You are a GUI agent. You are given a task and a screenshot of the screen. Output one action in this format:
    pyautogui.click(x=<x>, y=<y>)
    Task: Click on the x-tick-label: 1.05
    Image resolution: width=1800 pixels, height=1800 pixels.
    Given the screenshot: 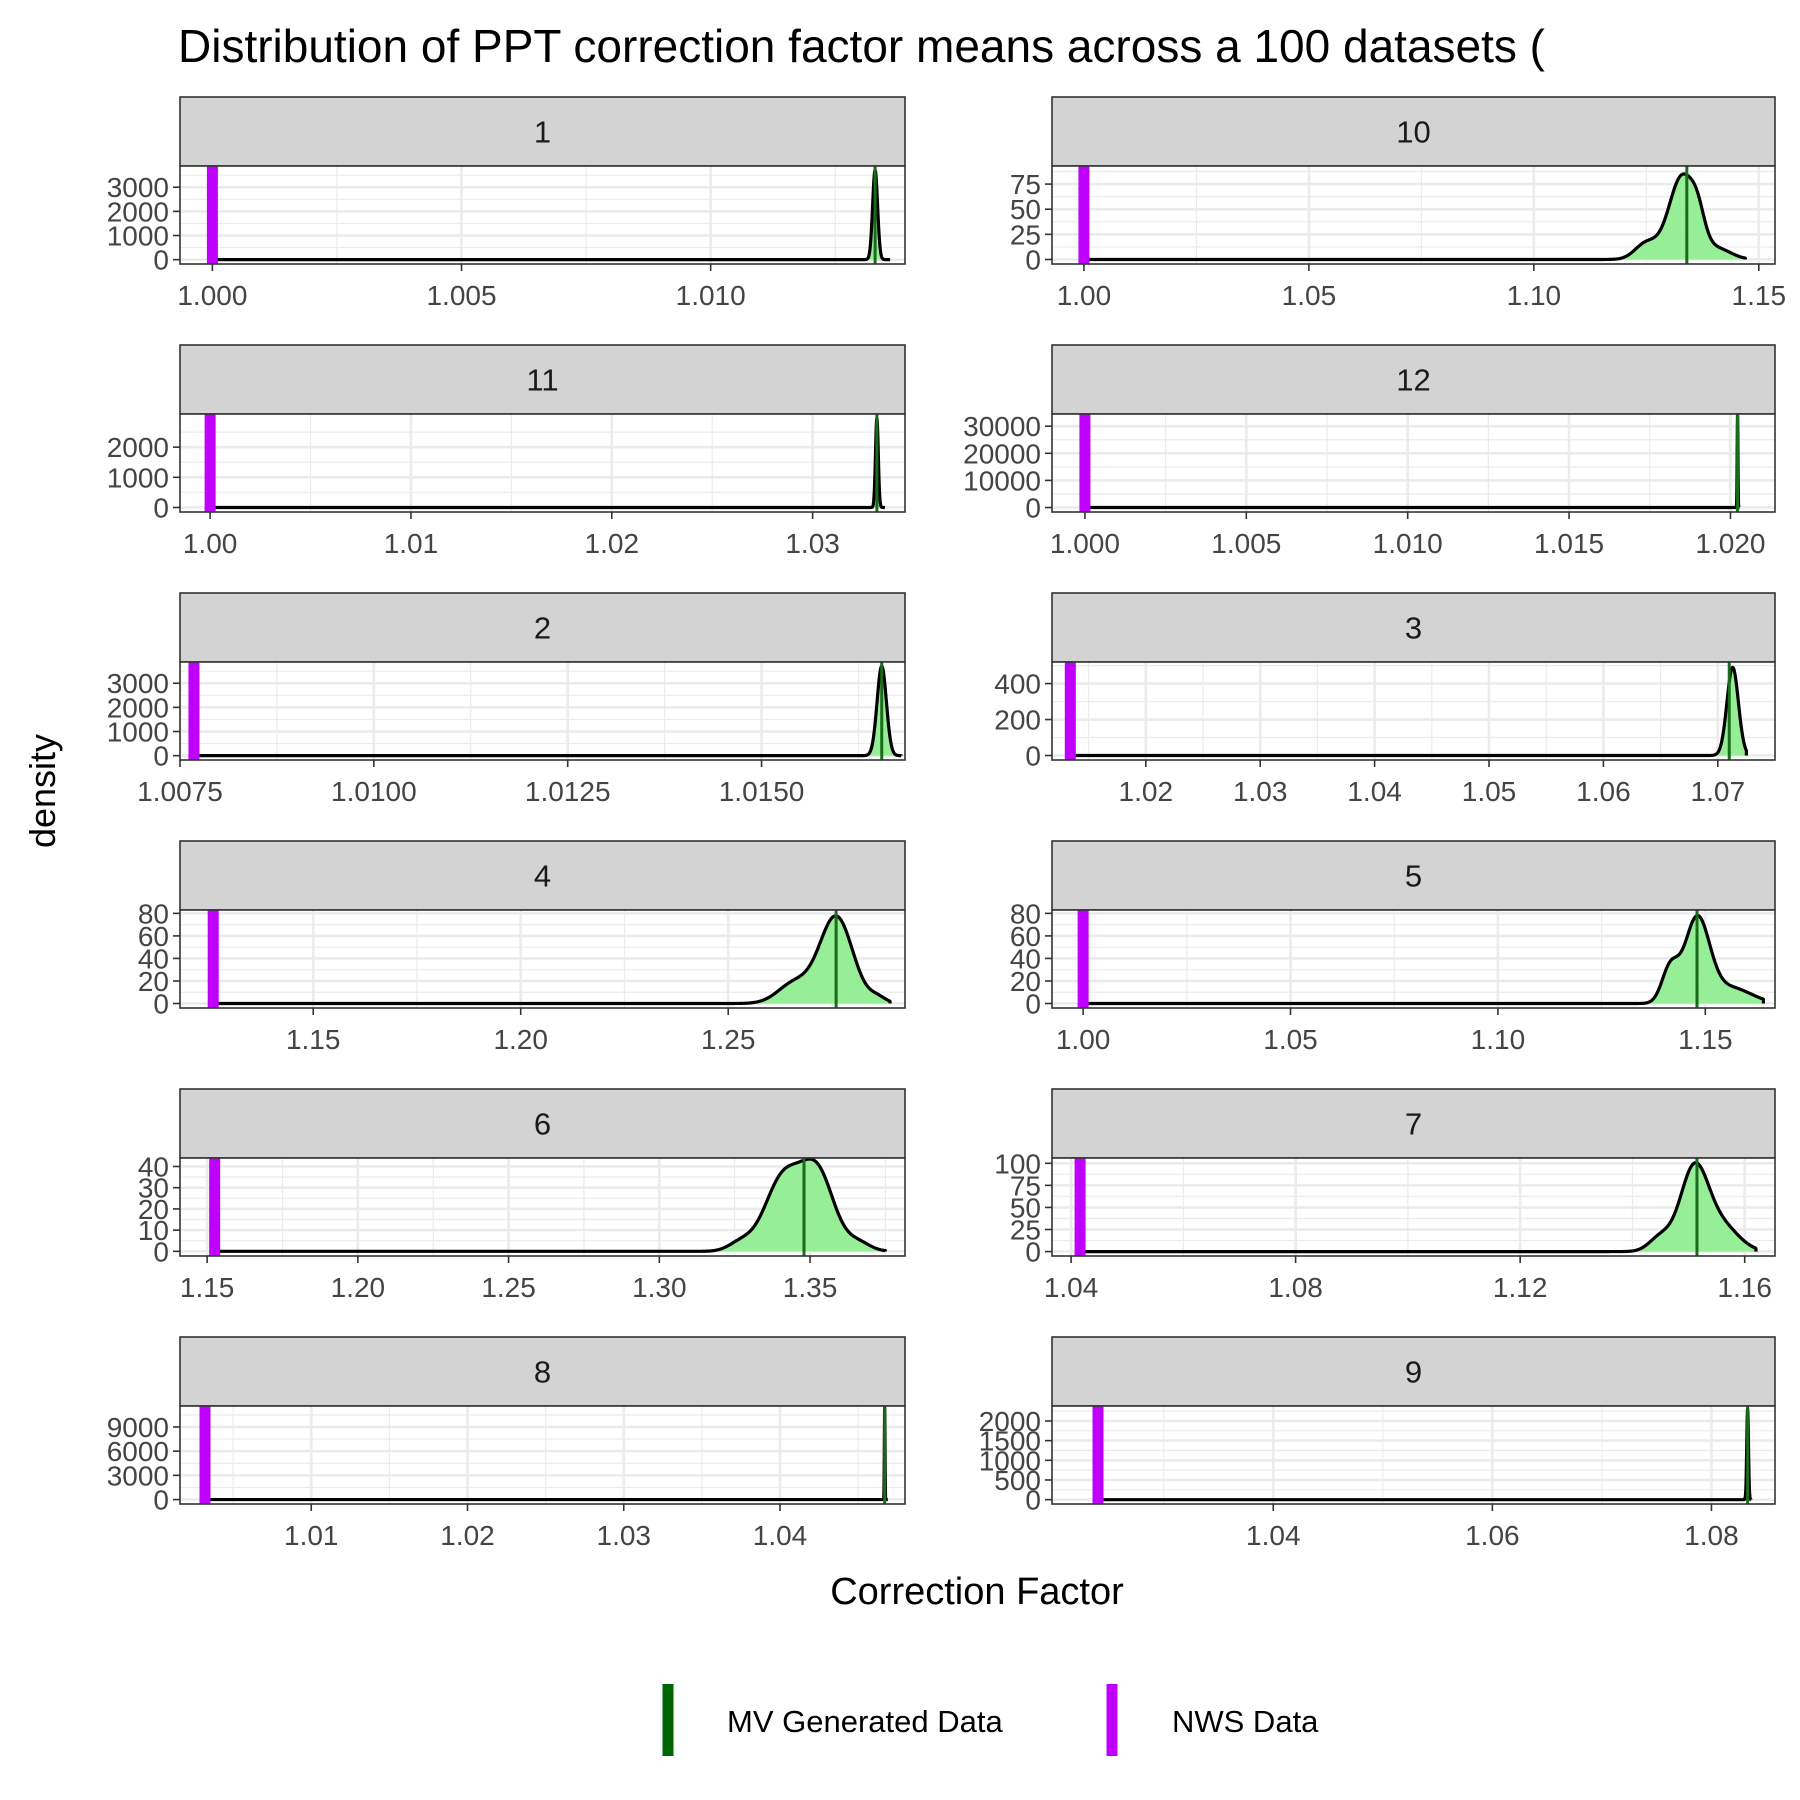 What is the action you would take?
    pyautogui.click(x=1489, y=791)
    